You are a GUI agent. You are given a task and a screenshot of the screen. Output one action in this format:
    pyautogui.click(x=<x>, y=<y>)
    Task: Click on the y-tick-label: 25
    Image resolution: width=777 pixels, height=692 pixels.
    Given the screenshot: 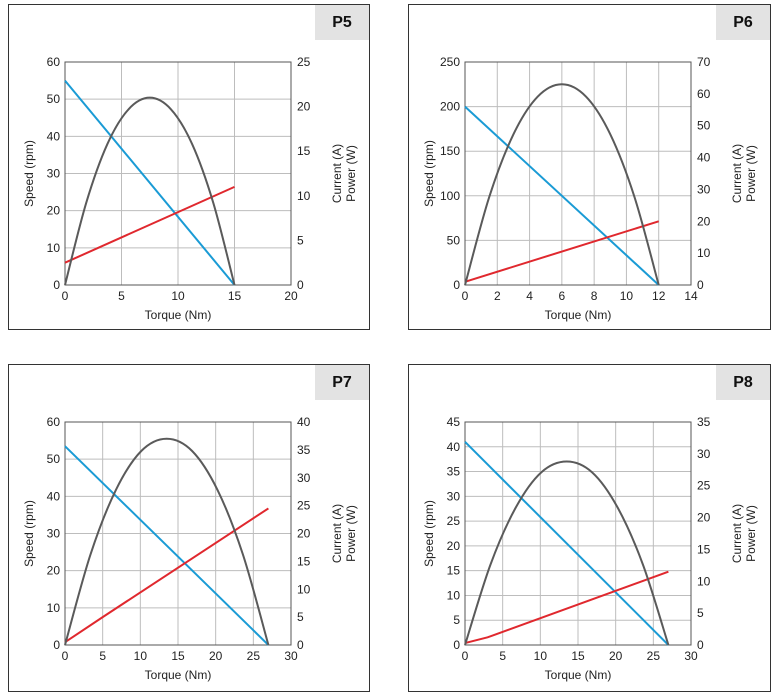 What is the action you would take?
    pyautogui.click(x=454, y=521)
    